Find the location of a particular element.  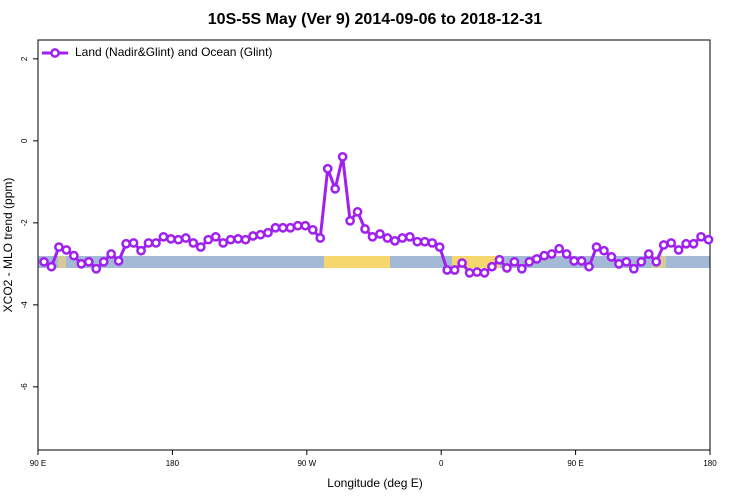

legend-label: Land (Nadir&Glint) and Ocean (Glint) is located at coordinates (173, 52).